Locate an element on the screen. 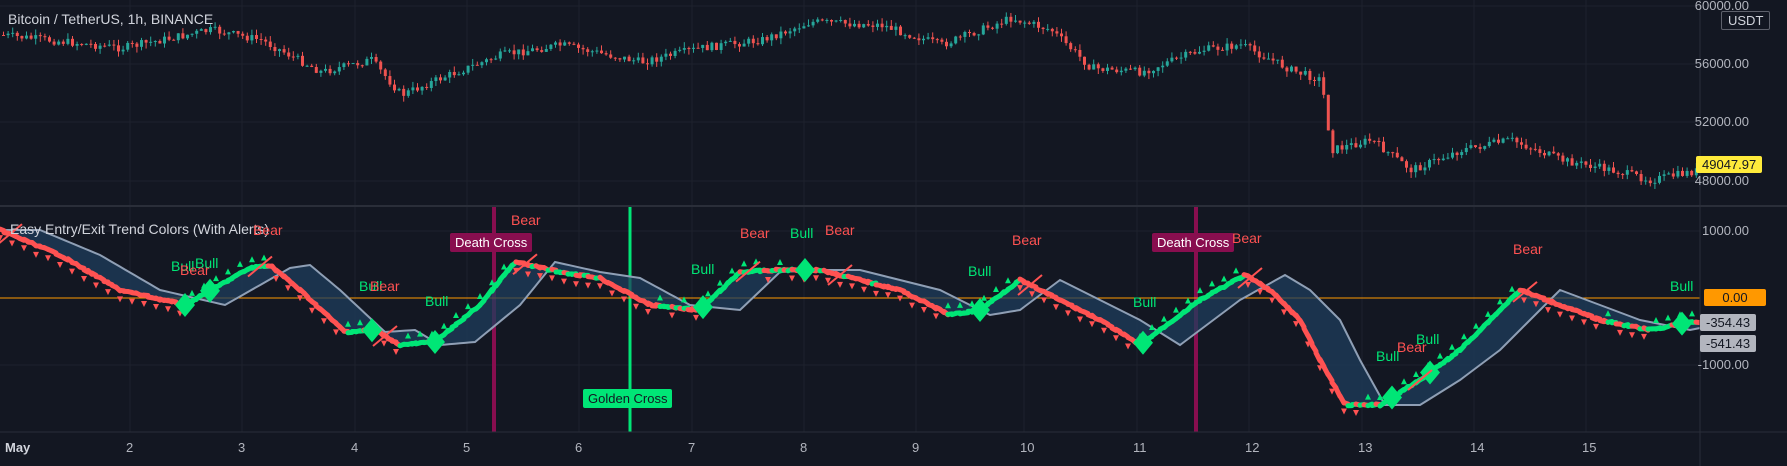 Image resolution: width=1787 pixels, height=466 pixels. time-label: 14 is located at coordinates (1477, 447).